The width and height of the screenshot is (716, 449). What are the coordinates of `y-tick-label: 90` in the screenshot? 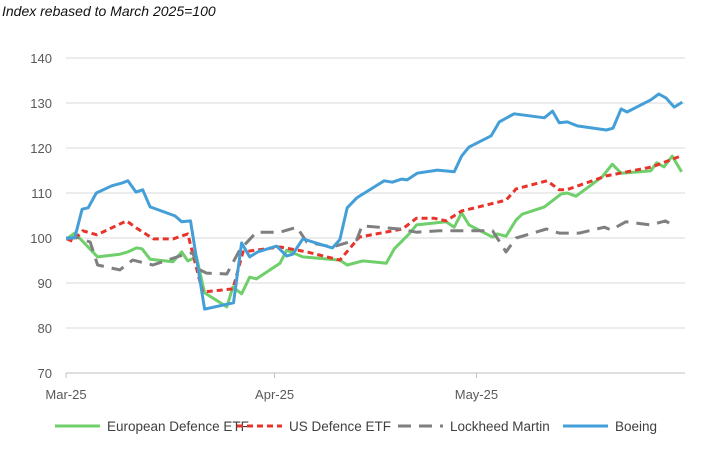 It's located at (45, 283).